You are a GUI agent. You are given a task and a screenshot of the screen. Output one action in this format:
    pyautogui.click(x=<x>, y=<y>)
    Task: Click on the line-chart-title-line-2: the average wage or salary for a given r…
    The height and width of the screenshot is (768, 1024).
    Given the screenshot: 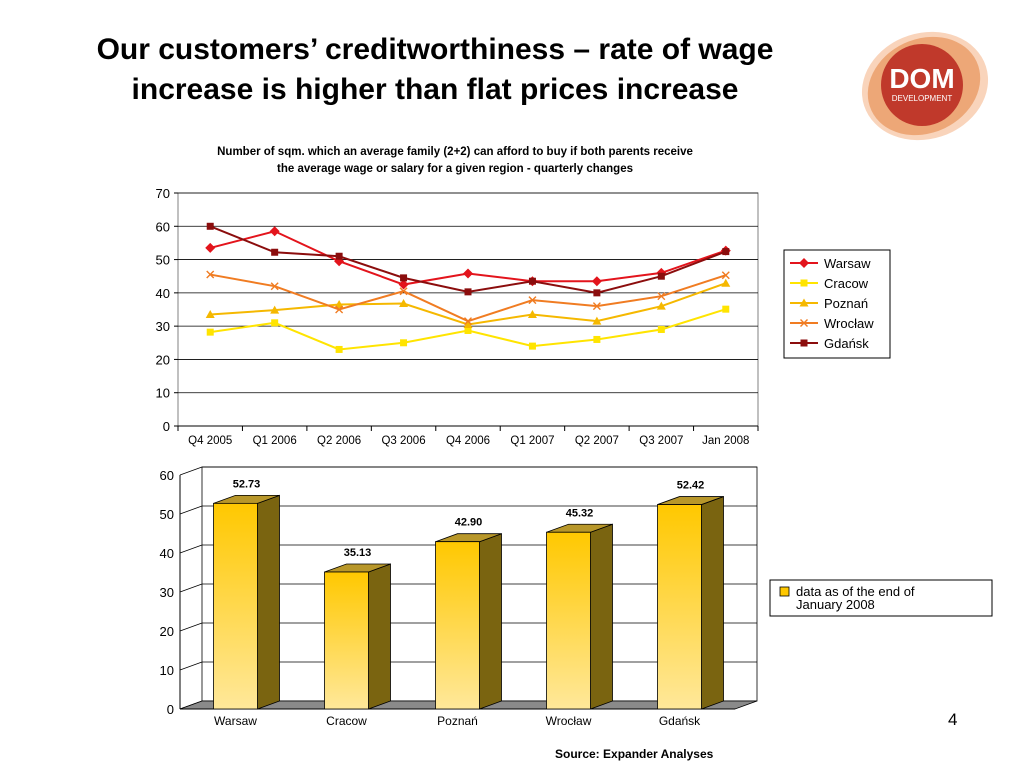 What is the action you would take?
    pyautogui.click(x=455, y=169)
    